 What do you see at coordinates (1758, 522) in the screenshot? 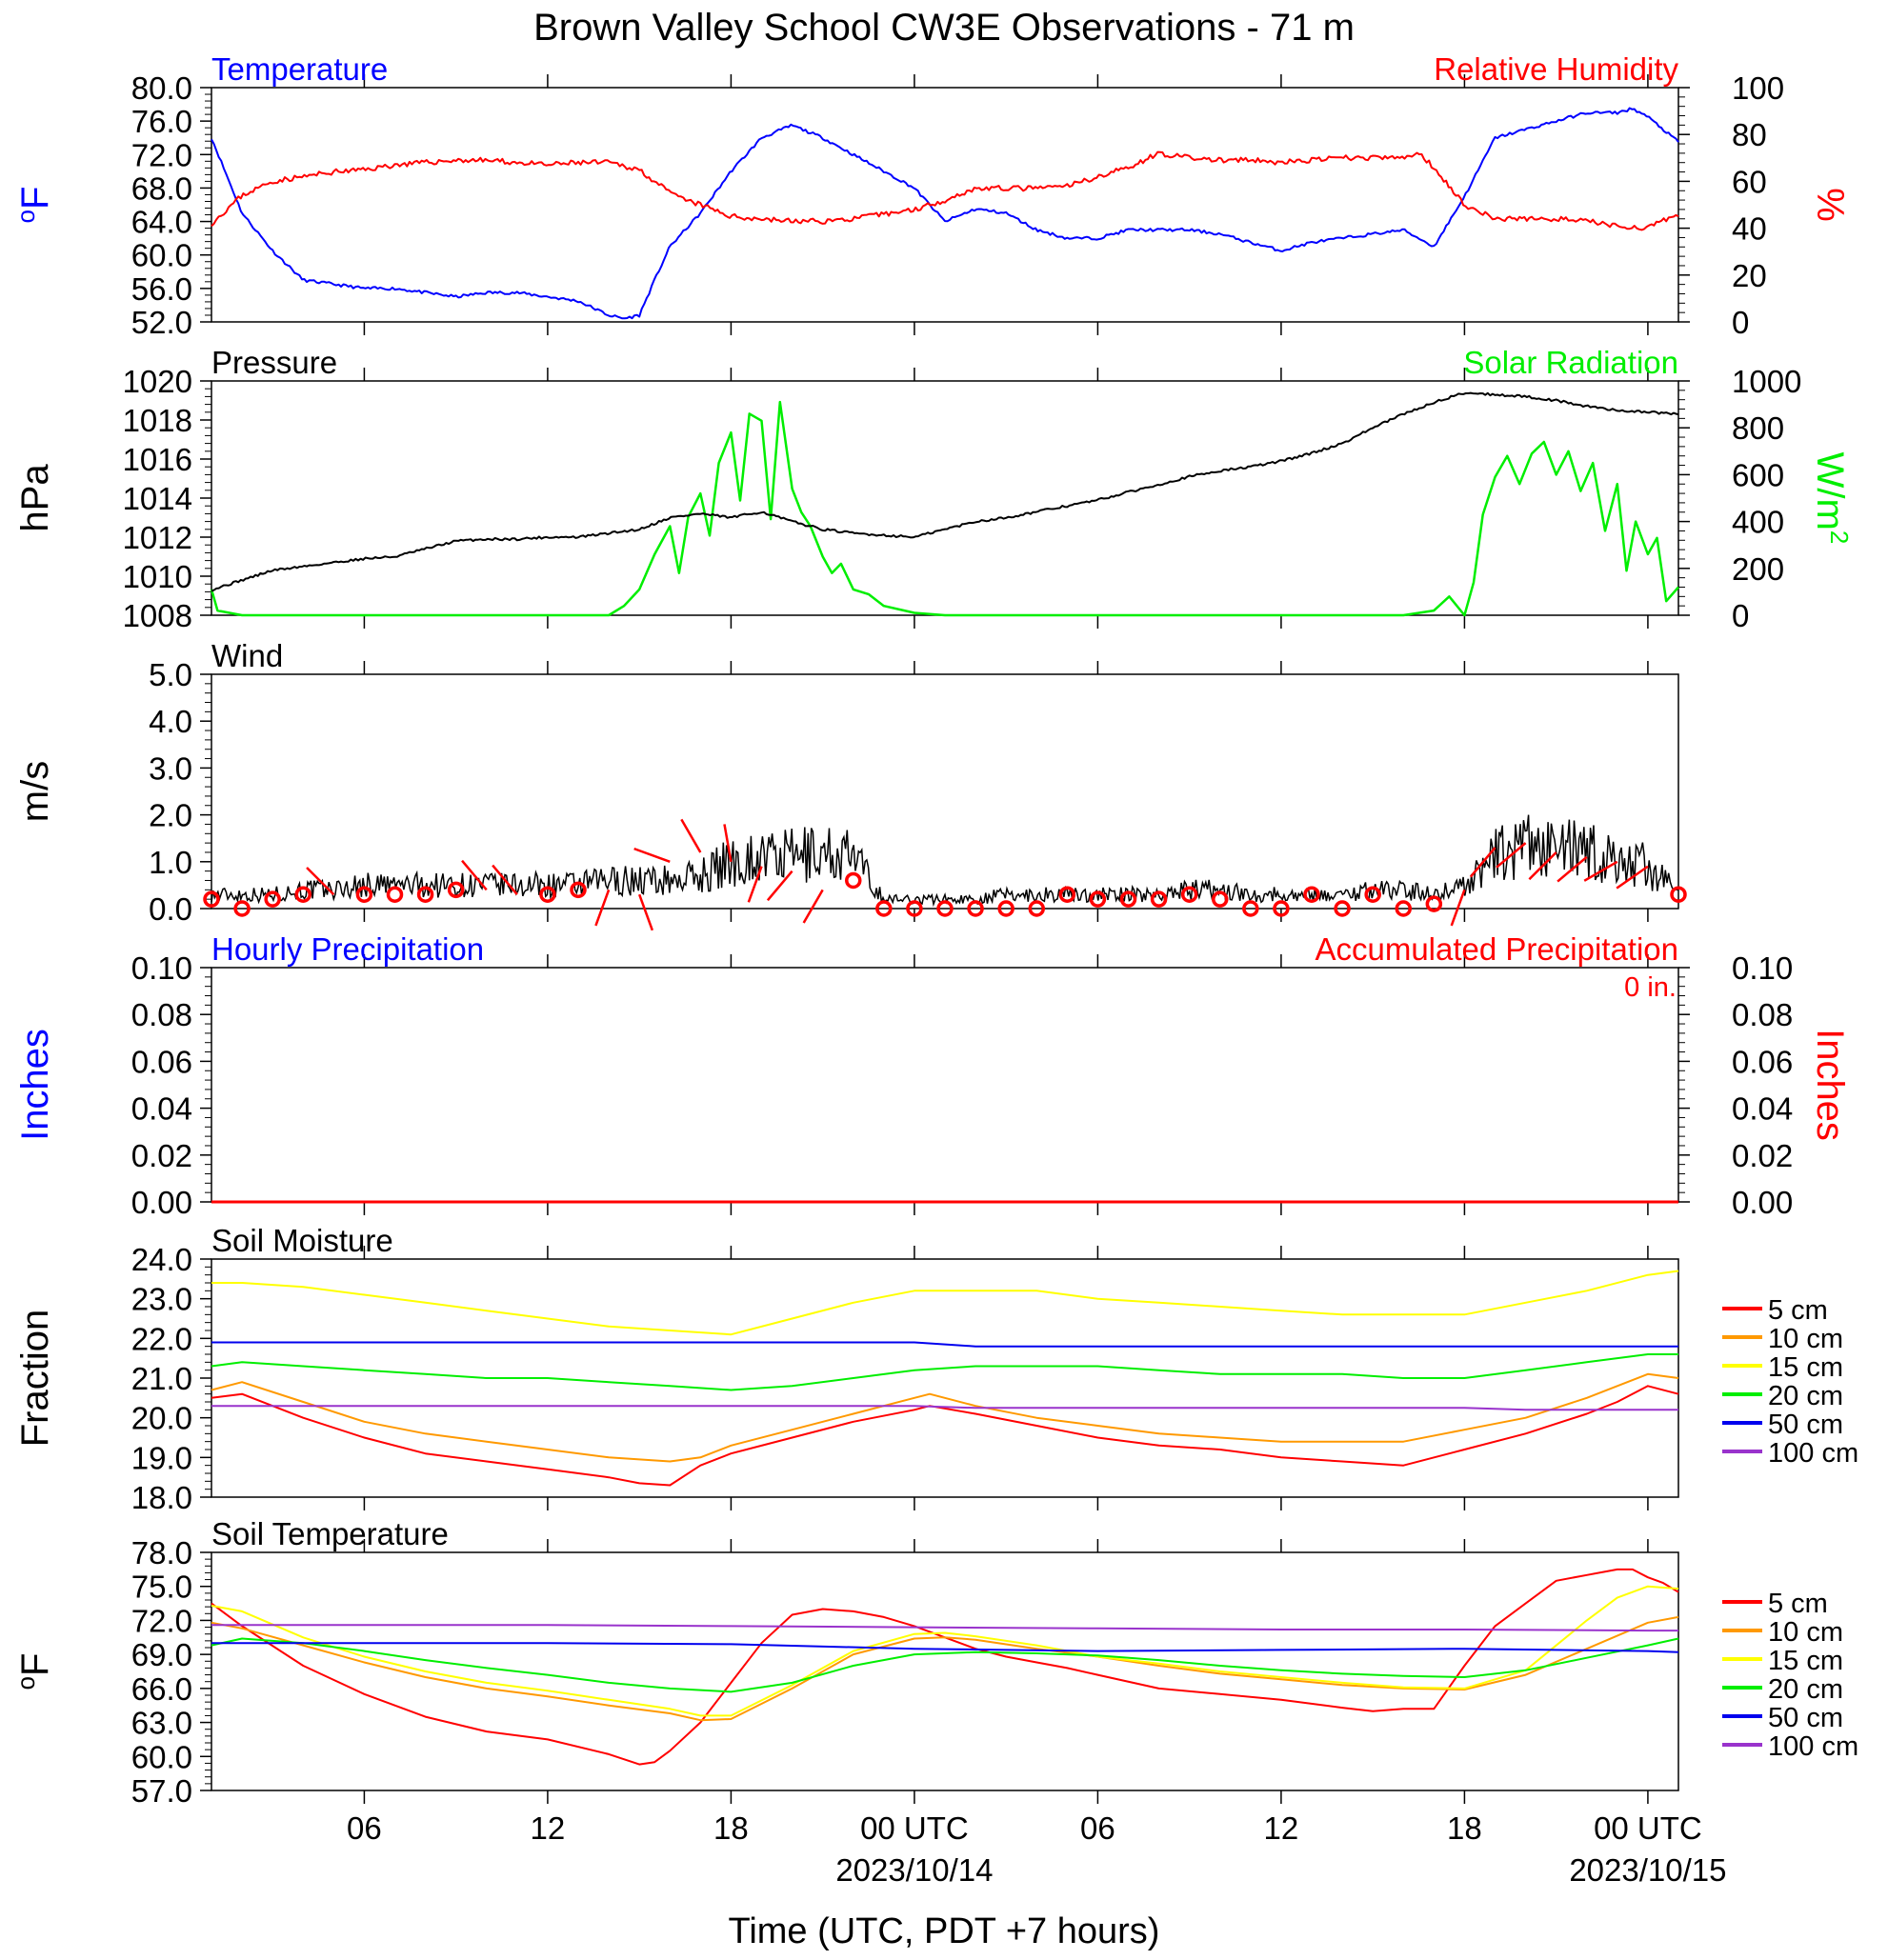
I see `right-tick-label: 400` at bounding box center [1758, 522].